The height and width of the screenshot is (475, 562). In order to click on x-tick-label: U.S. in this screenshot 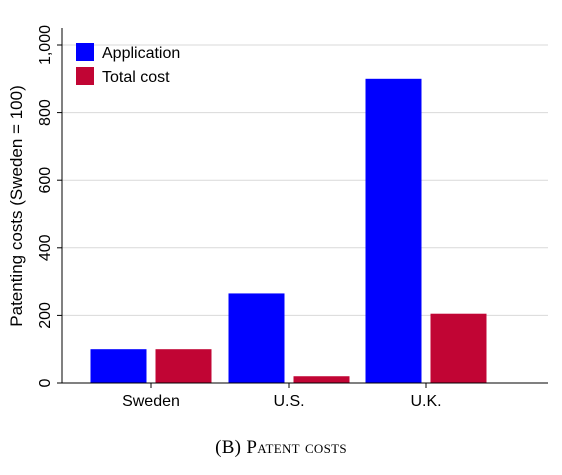, I will do `click(288, 401)`.